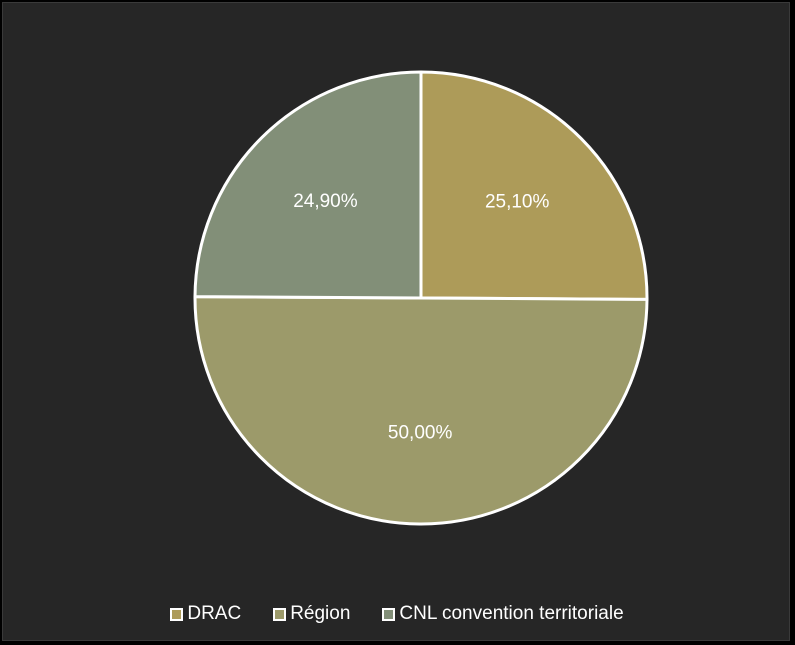  What do you see at coordinates (320, 614) in the screenshot?
I see `legend-label-region: Région` at bounding box center [320, 614].